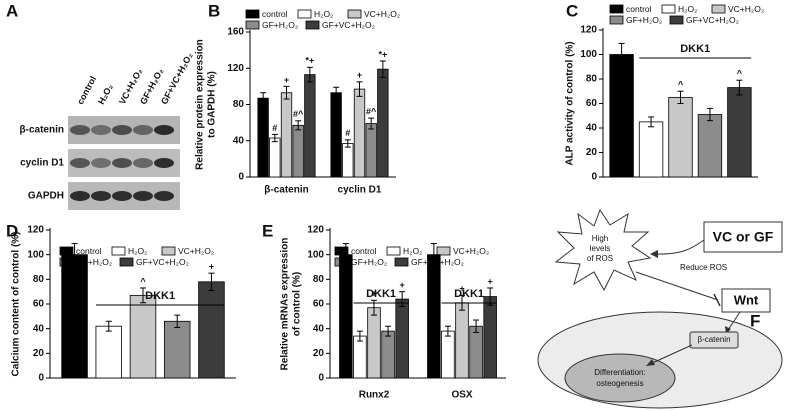  What do you see at coordinates (323, 14) in the screenshot?
I see `legend-label: H₂O₂` at bounding box center [323, 14].